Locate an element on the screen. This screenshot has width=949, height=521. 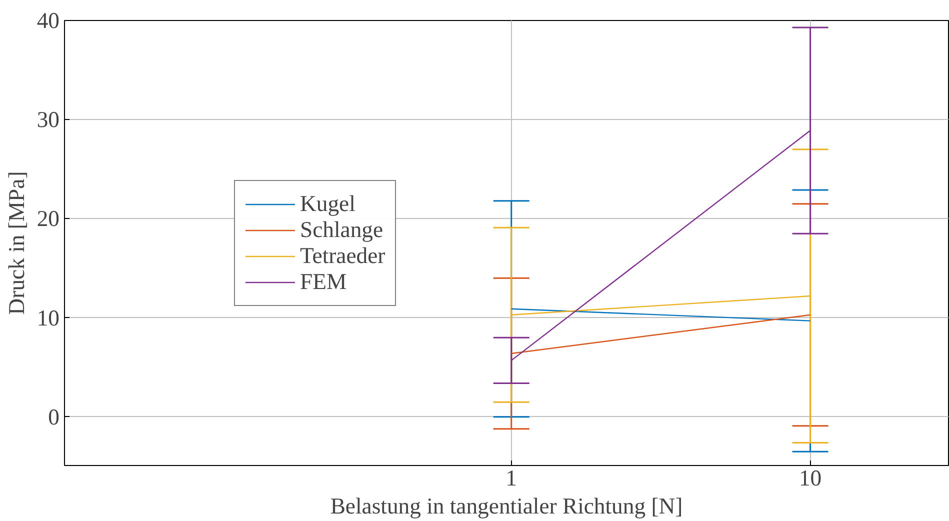
y-tick-label: 10 is located at coordinates (48, 317).